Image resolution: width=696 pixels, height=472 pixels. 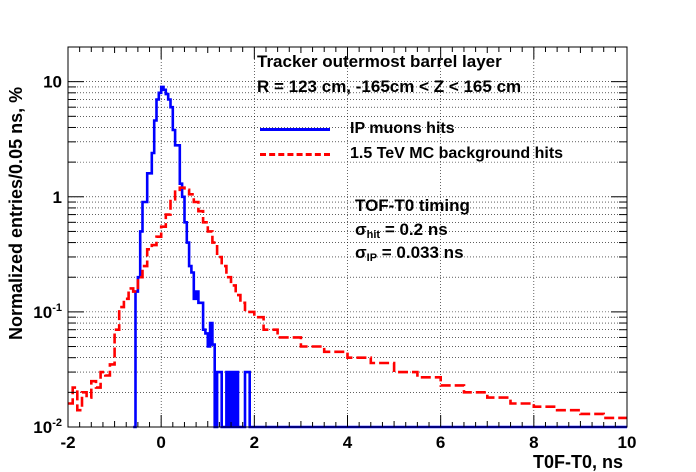 I want to click on legend-label-ip-muons: IP muons hits, so click(x=402, y=128).